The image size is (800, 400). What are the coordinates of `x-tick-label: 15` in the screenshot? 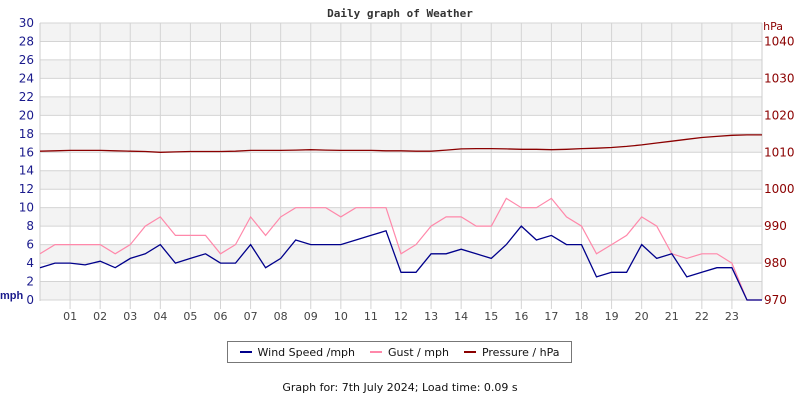 It's located at (491, 316).